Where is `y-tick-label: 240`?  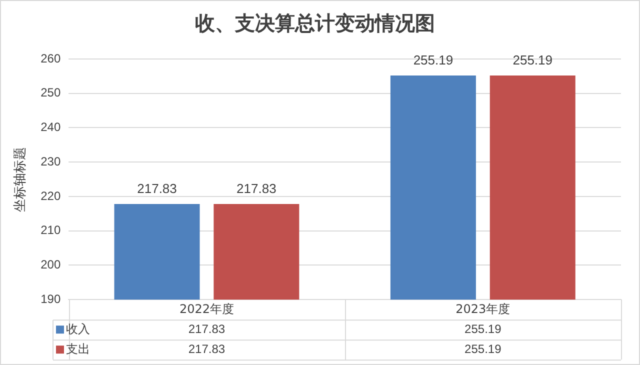
y-tick-label: 240 is located at coordinates (50, 127).